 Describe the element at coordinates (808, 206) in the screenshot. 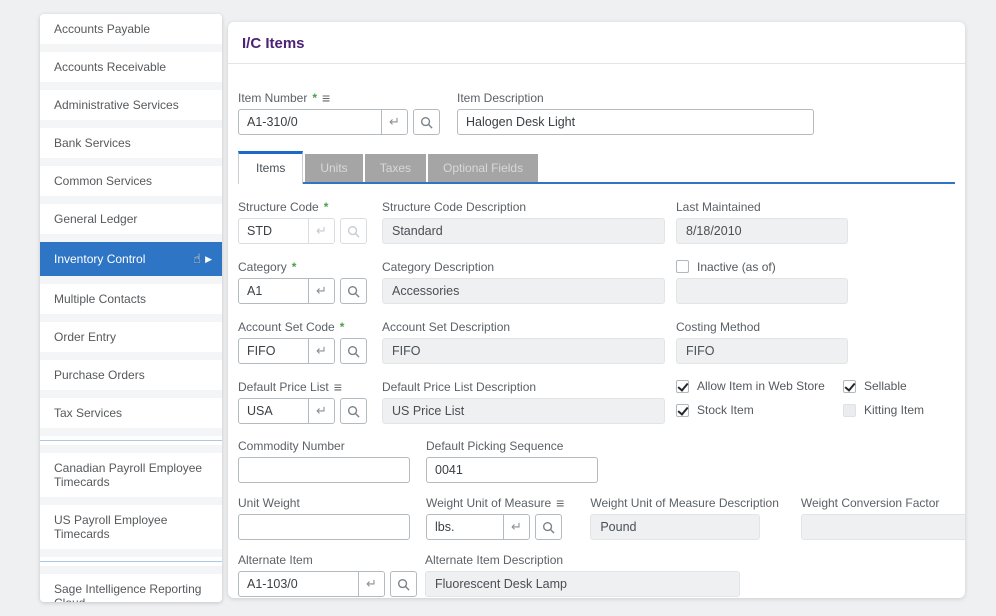

I see `last-maintained-label: Last Maintained` at that location.